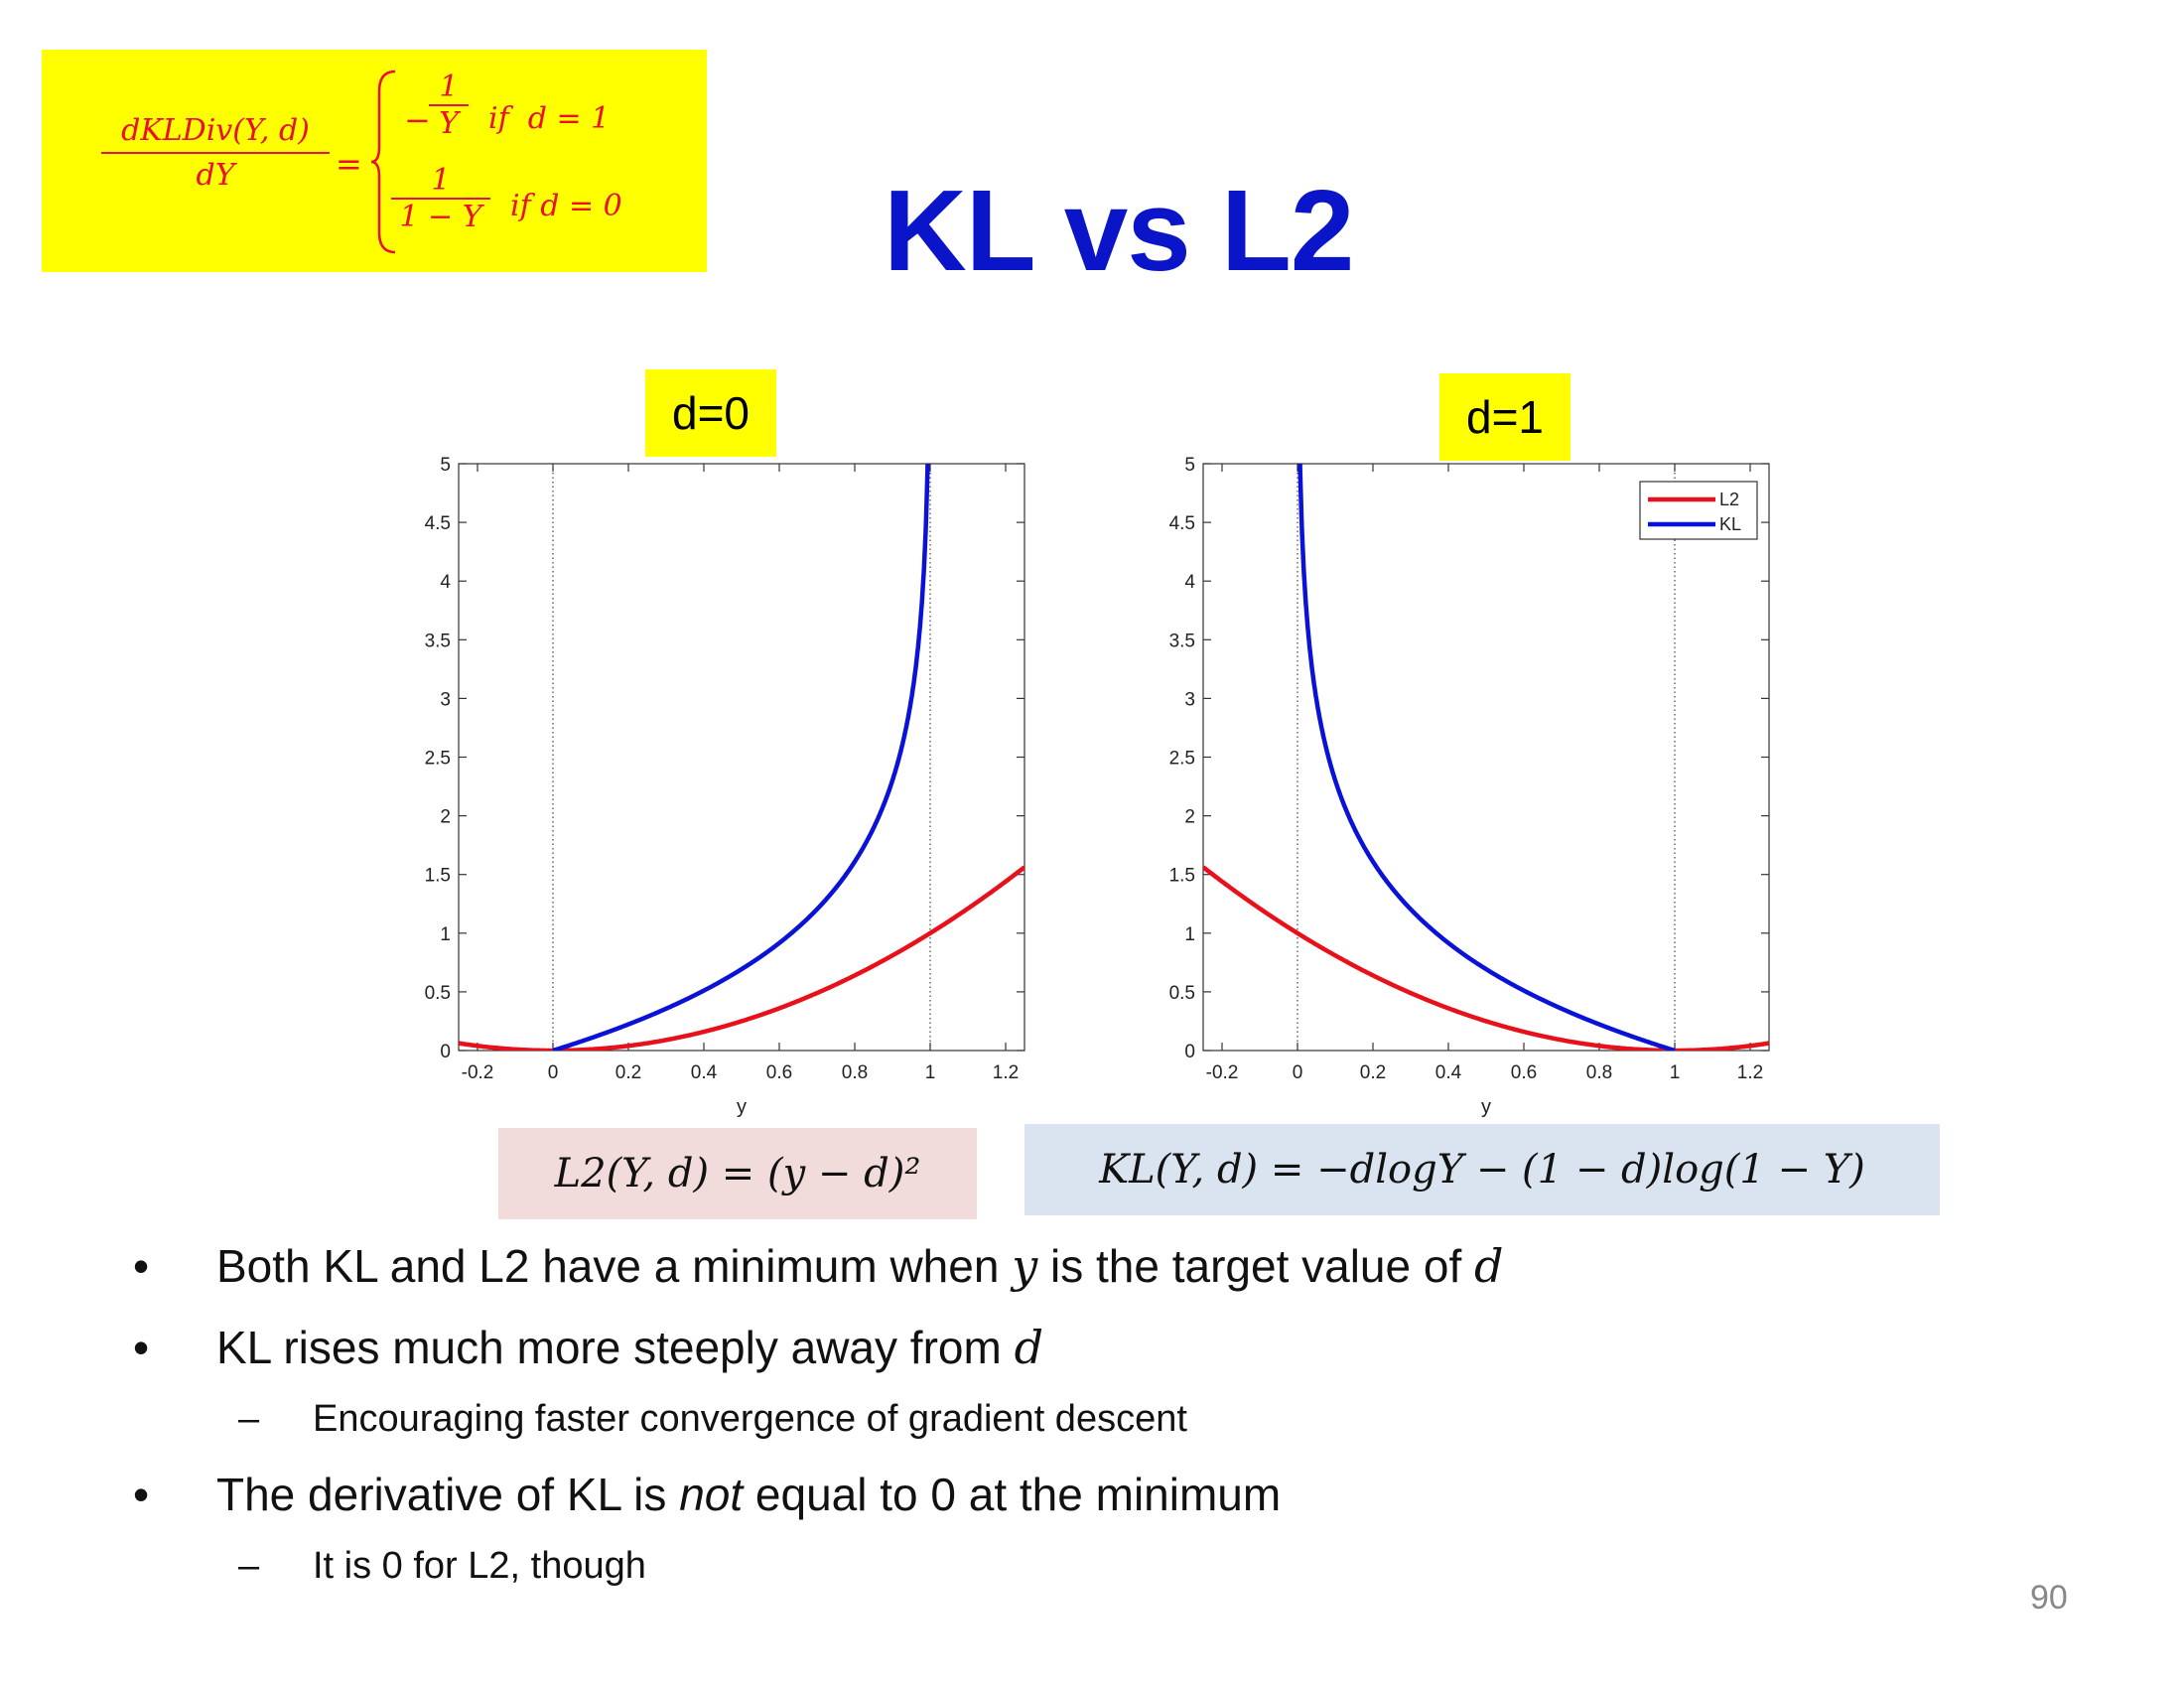 The image size is (2184, 1688). What do you see at coordinates (448, 1494) in the screenshot?
I see `text-run: The derivative of KL is` at bounding box center [448, 1494].